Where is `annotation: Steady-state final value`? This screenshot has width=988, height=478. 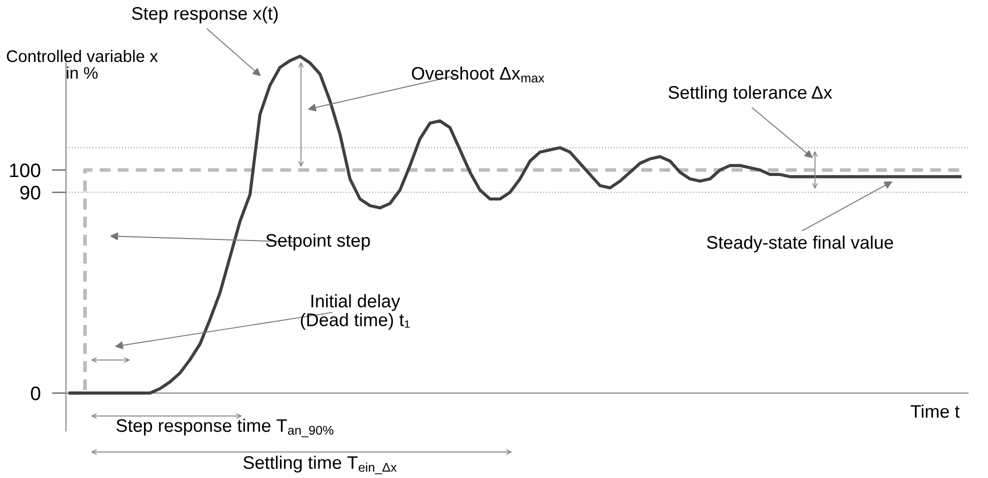 annotation: Steady-state final value is located at coordinates (800, 244).